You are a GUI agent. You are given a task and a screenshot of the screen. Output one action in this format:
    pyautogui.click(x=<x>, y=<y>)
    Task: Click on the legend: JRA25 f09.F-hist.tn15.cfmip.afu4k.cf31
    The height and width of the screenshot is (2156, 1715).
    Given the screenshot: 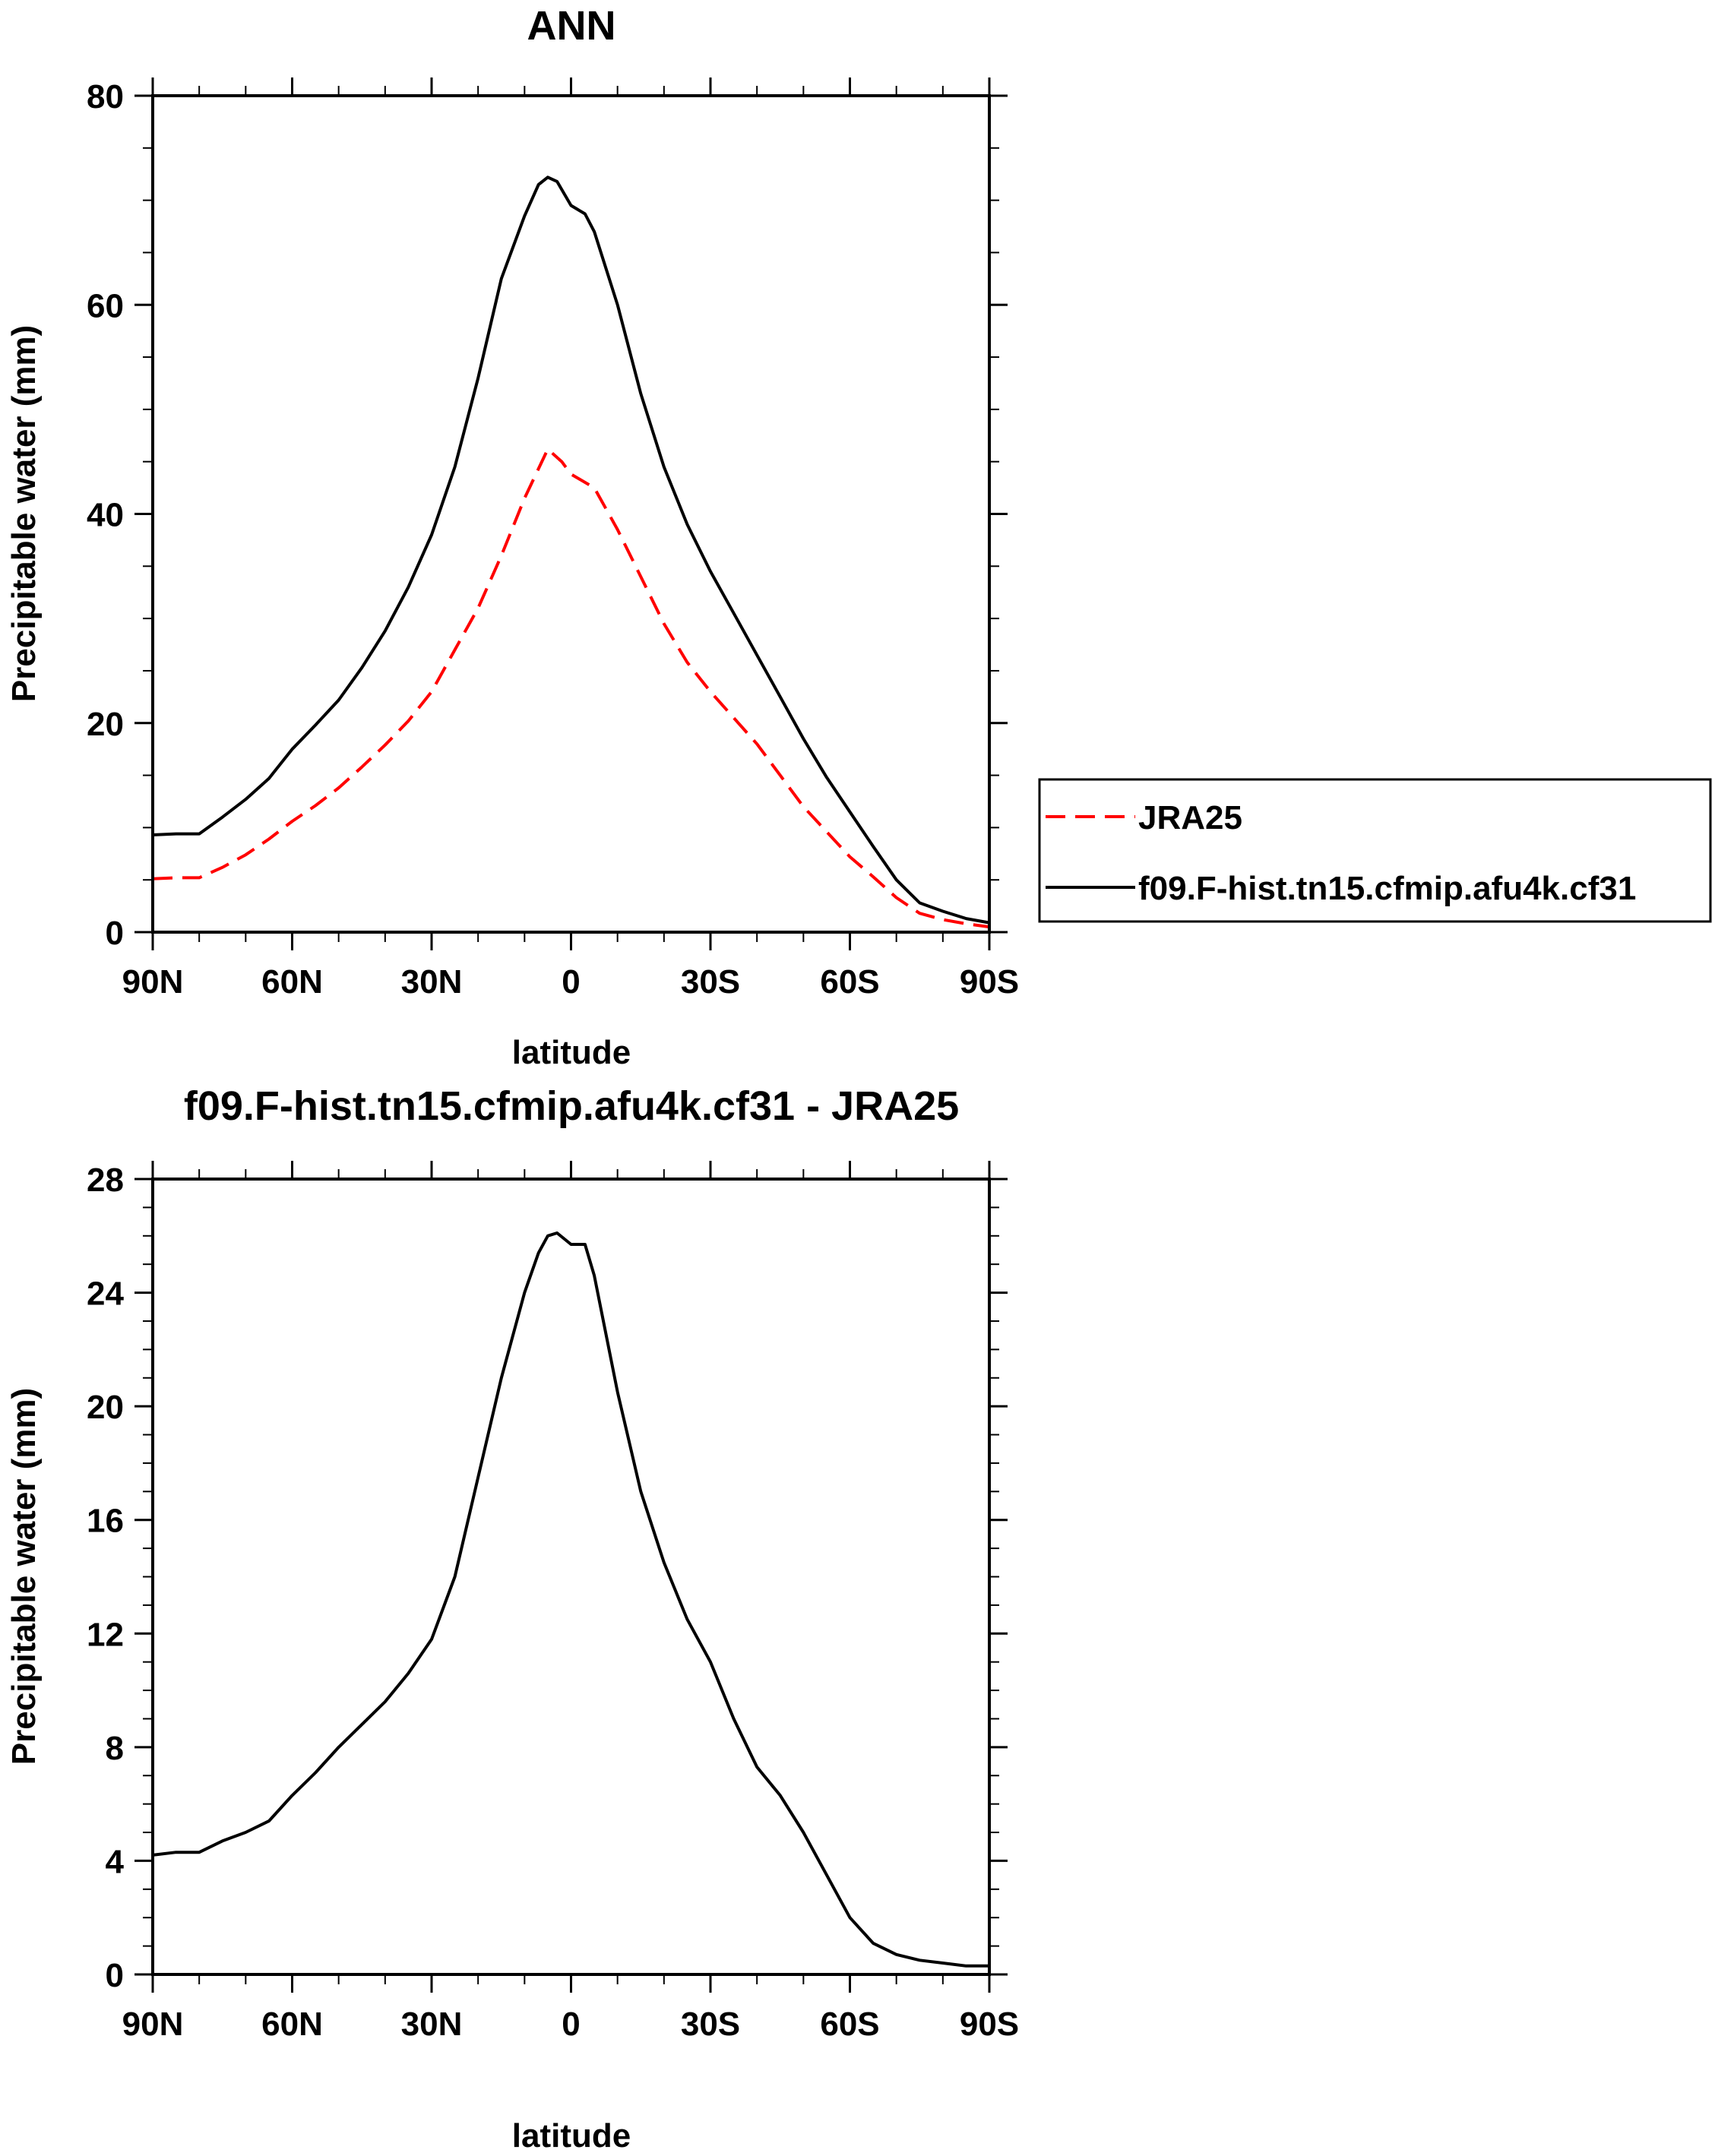 What is the action you would take?
    pyautogui.click(x=1375, y=850)
    